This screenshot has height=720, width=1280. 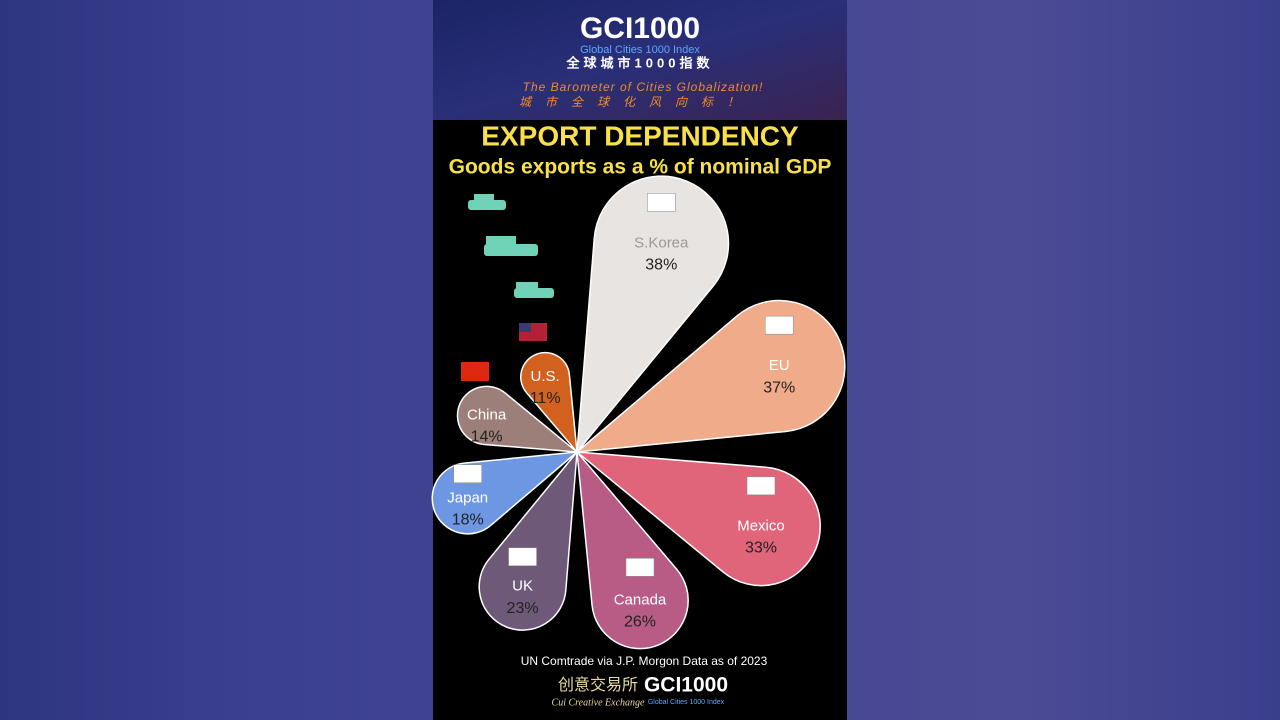 What do you see at coordinates (779, 365) in the screenshot?
I see `category-label: EU` at bounding box center [779, 365].